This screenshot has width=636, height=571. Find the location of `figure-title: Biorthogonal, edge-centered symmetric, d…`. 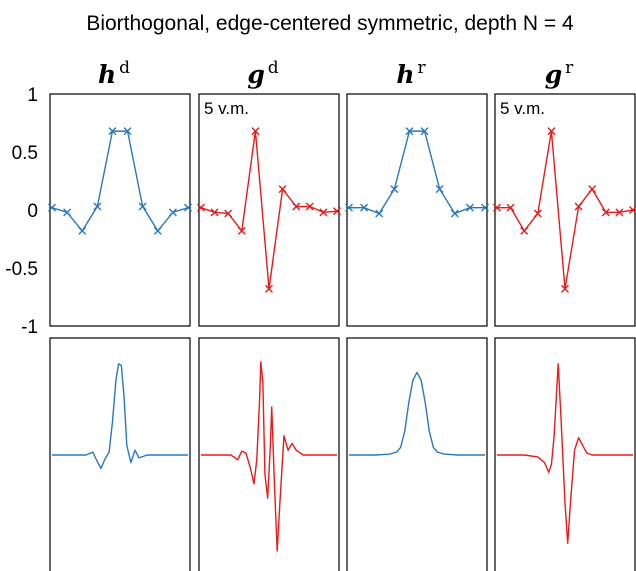

figure-title: Biorthogonal, edge-centered symmetric, d… is located at coordinates (330, 23).